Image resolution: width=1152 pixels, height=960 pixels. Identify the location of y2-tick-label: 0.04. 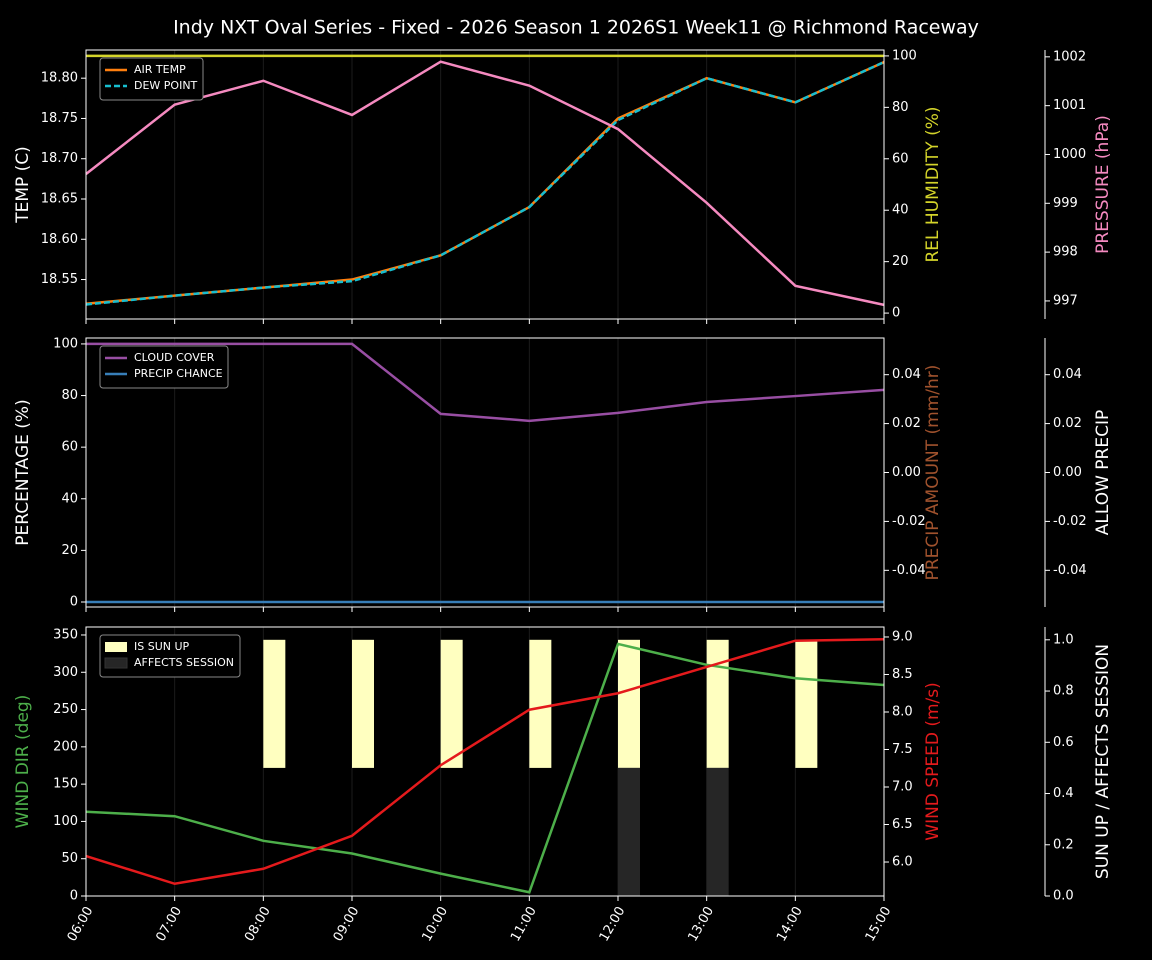
(906, 374).